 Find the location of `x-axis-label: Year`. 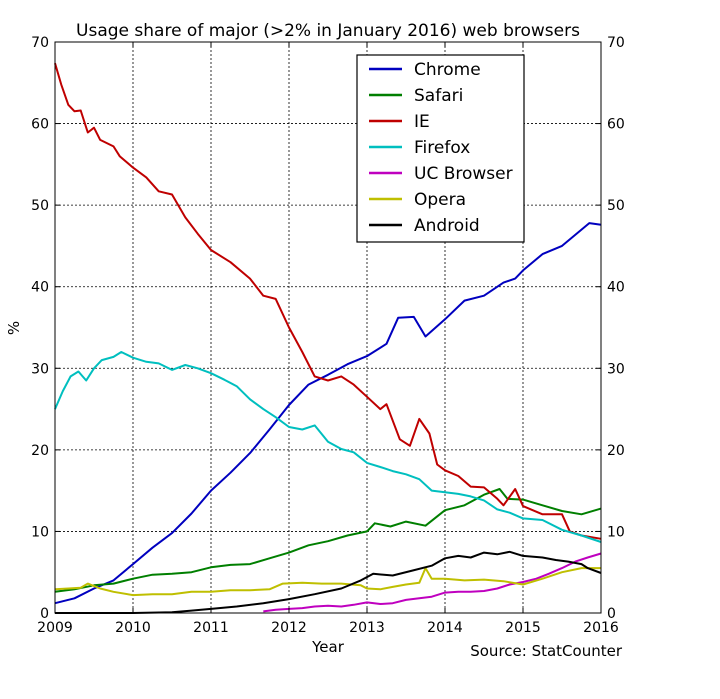

x-axis-label: Year is located at coordinates (328, 647).